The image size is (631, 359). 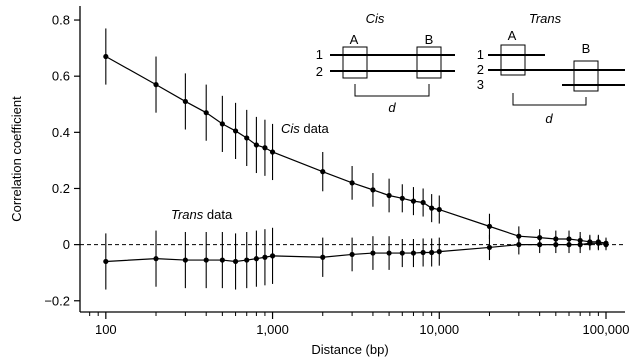 What do you see at coordinates (586, 48) in the screenshot?
I see `trans-box-label-b: B` at bounding box center [586, 48].